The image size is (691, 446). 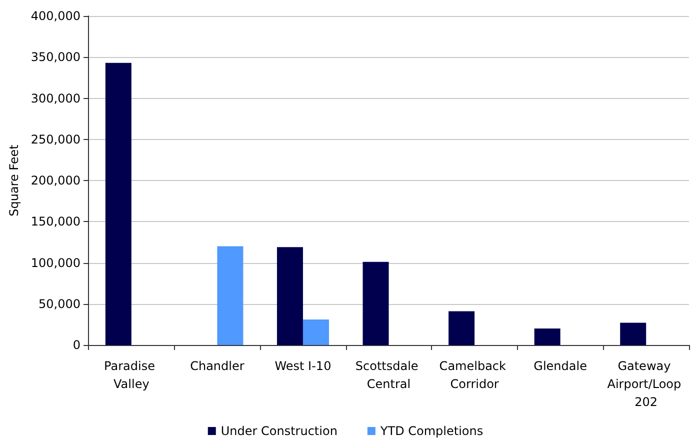 I want to click on x-tick-label: Camelback Corridor, so click(x=474, y=375).